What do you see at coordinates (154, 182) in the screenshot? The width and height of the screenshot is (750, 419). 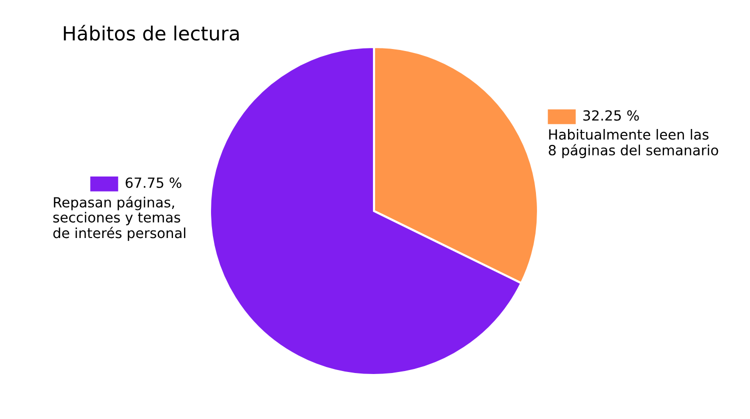 I see `data-label: 67.75 %` at bounding box center [154, 182].